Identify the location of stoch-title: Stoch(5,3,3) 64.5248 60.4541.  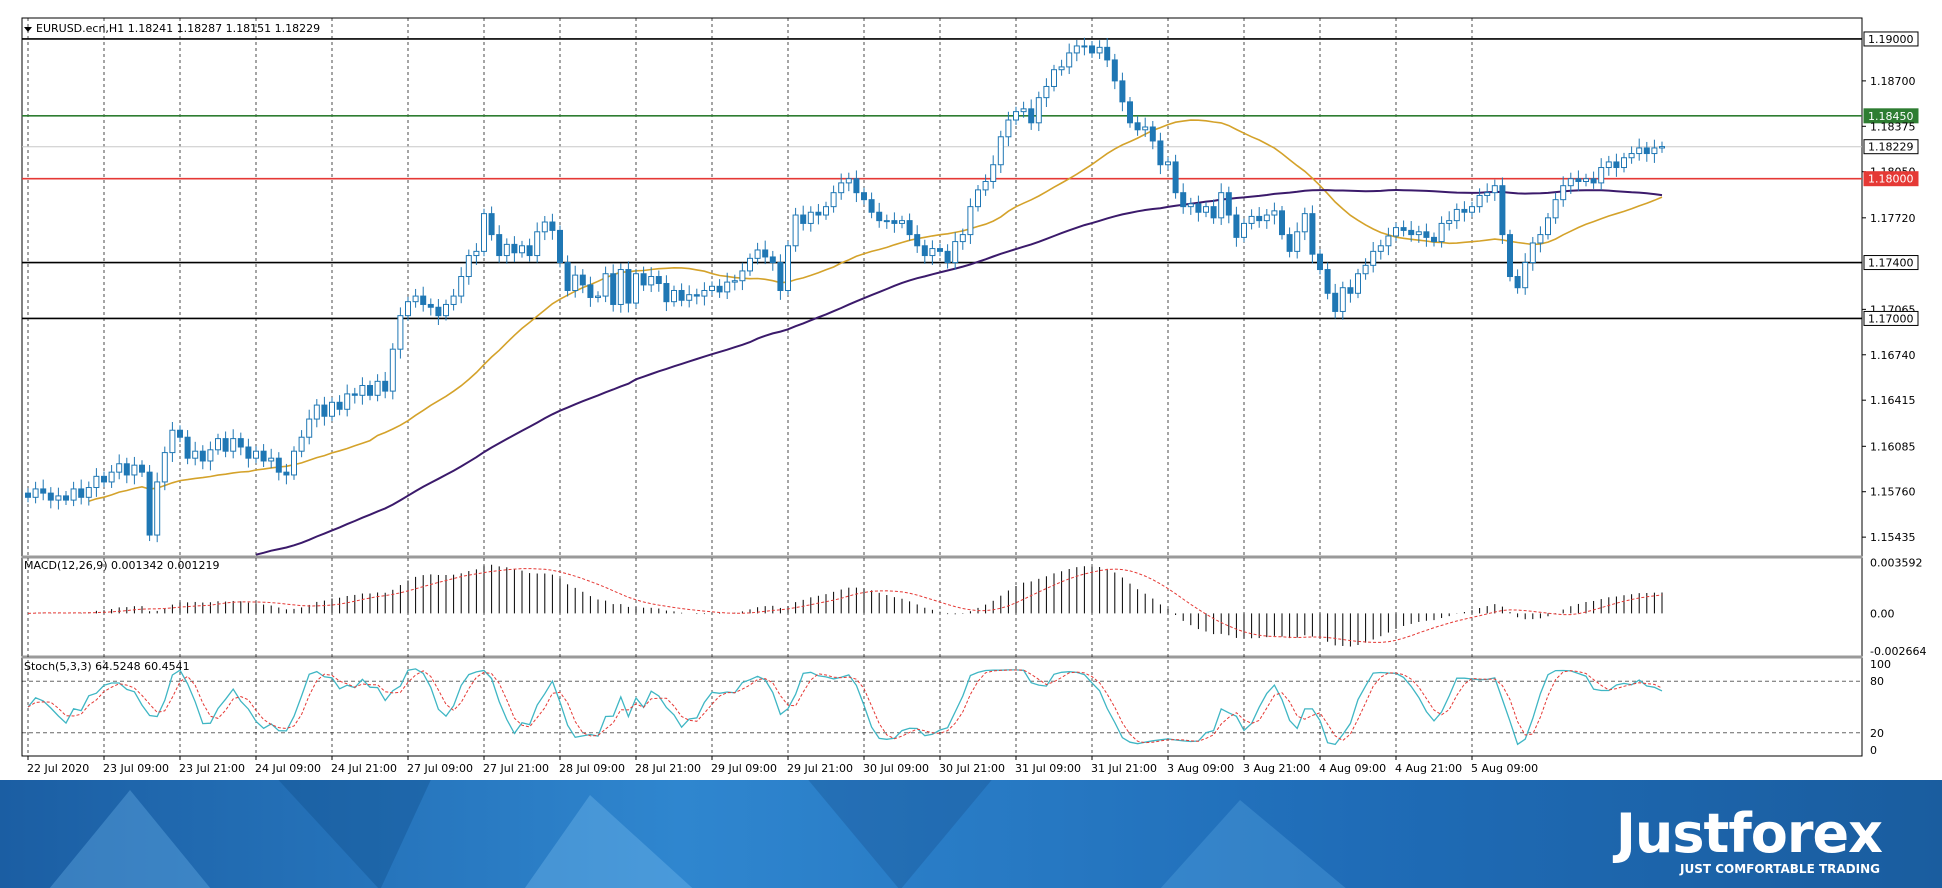
(107, 666).